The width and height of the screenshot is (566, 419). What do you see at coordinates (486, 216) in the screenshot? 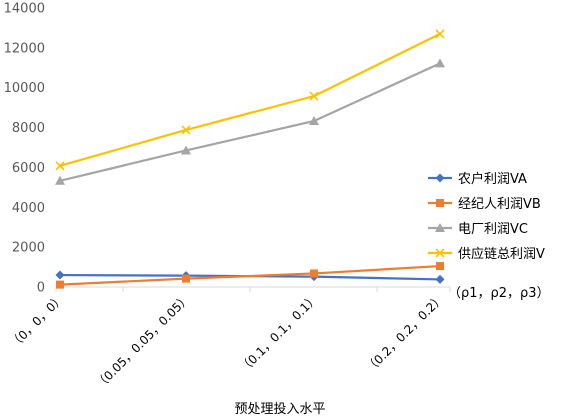
I see `legend: 农户利润VA 经纪人利润VB 电厂利润VC 供应链总利润V` at bounding box center [486, 216].